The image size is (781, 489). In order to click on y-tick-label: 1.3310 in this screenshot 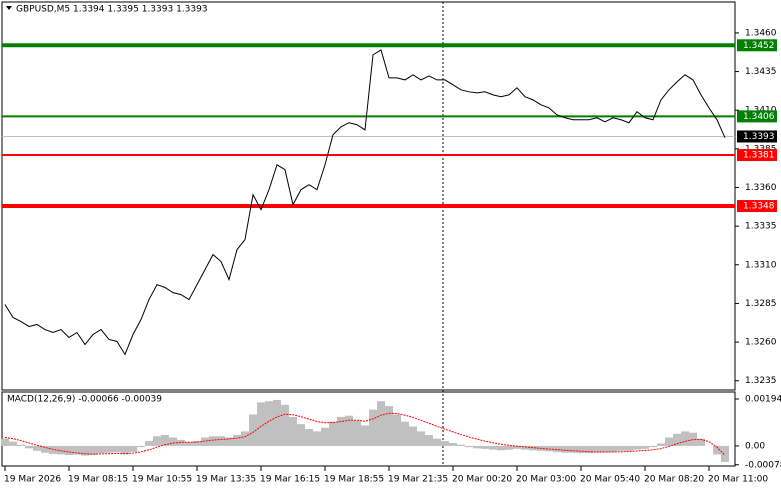, I will do `click(761, 265)`.